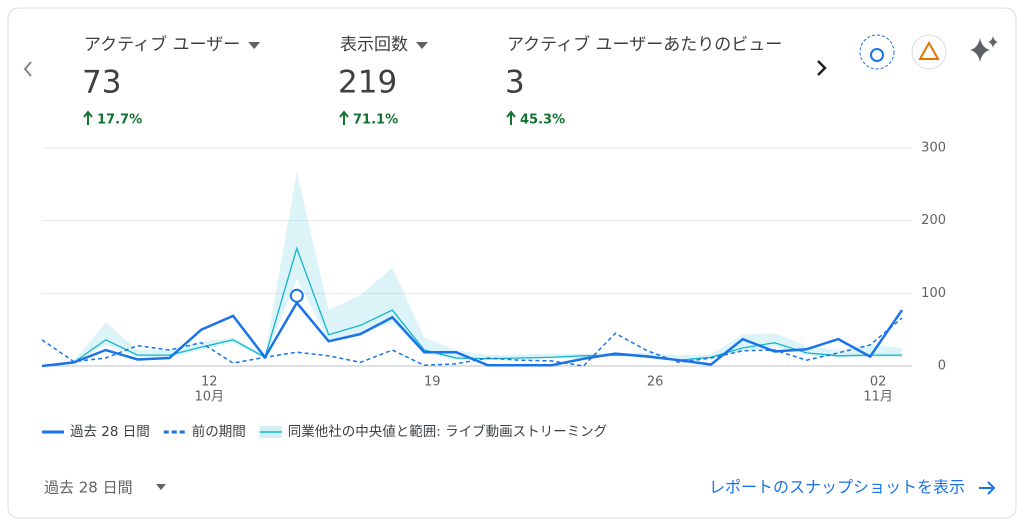  What do you see at coordinates (644, 44) in the screenshot?
I see `metric-title: アクティブ ユーザーあたりのビュー` at bounding box center [644, 44].